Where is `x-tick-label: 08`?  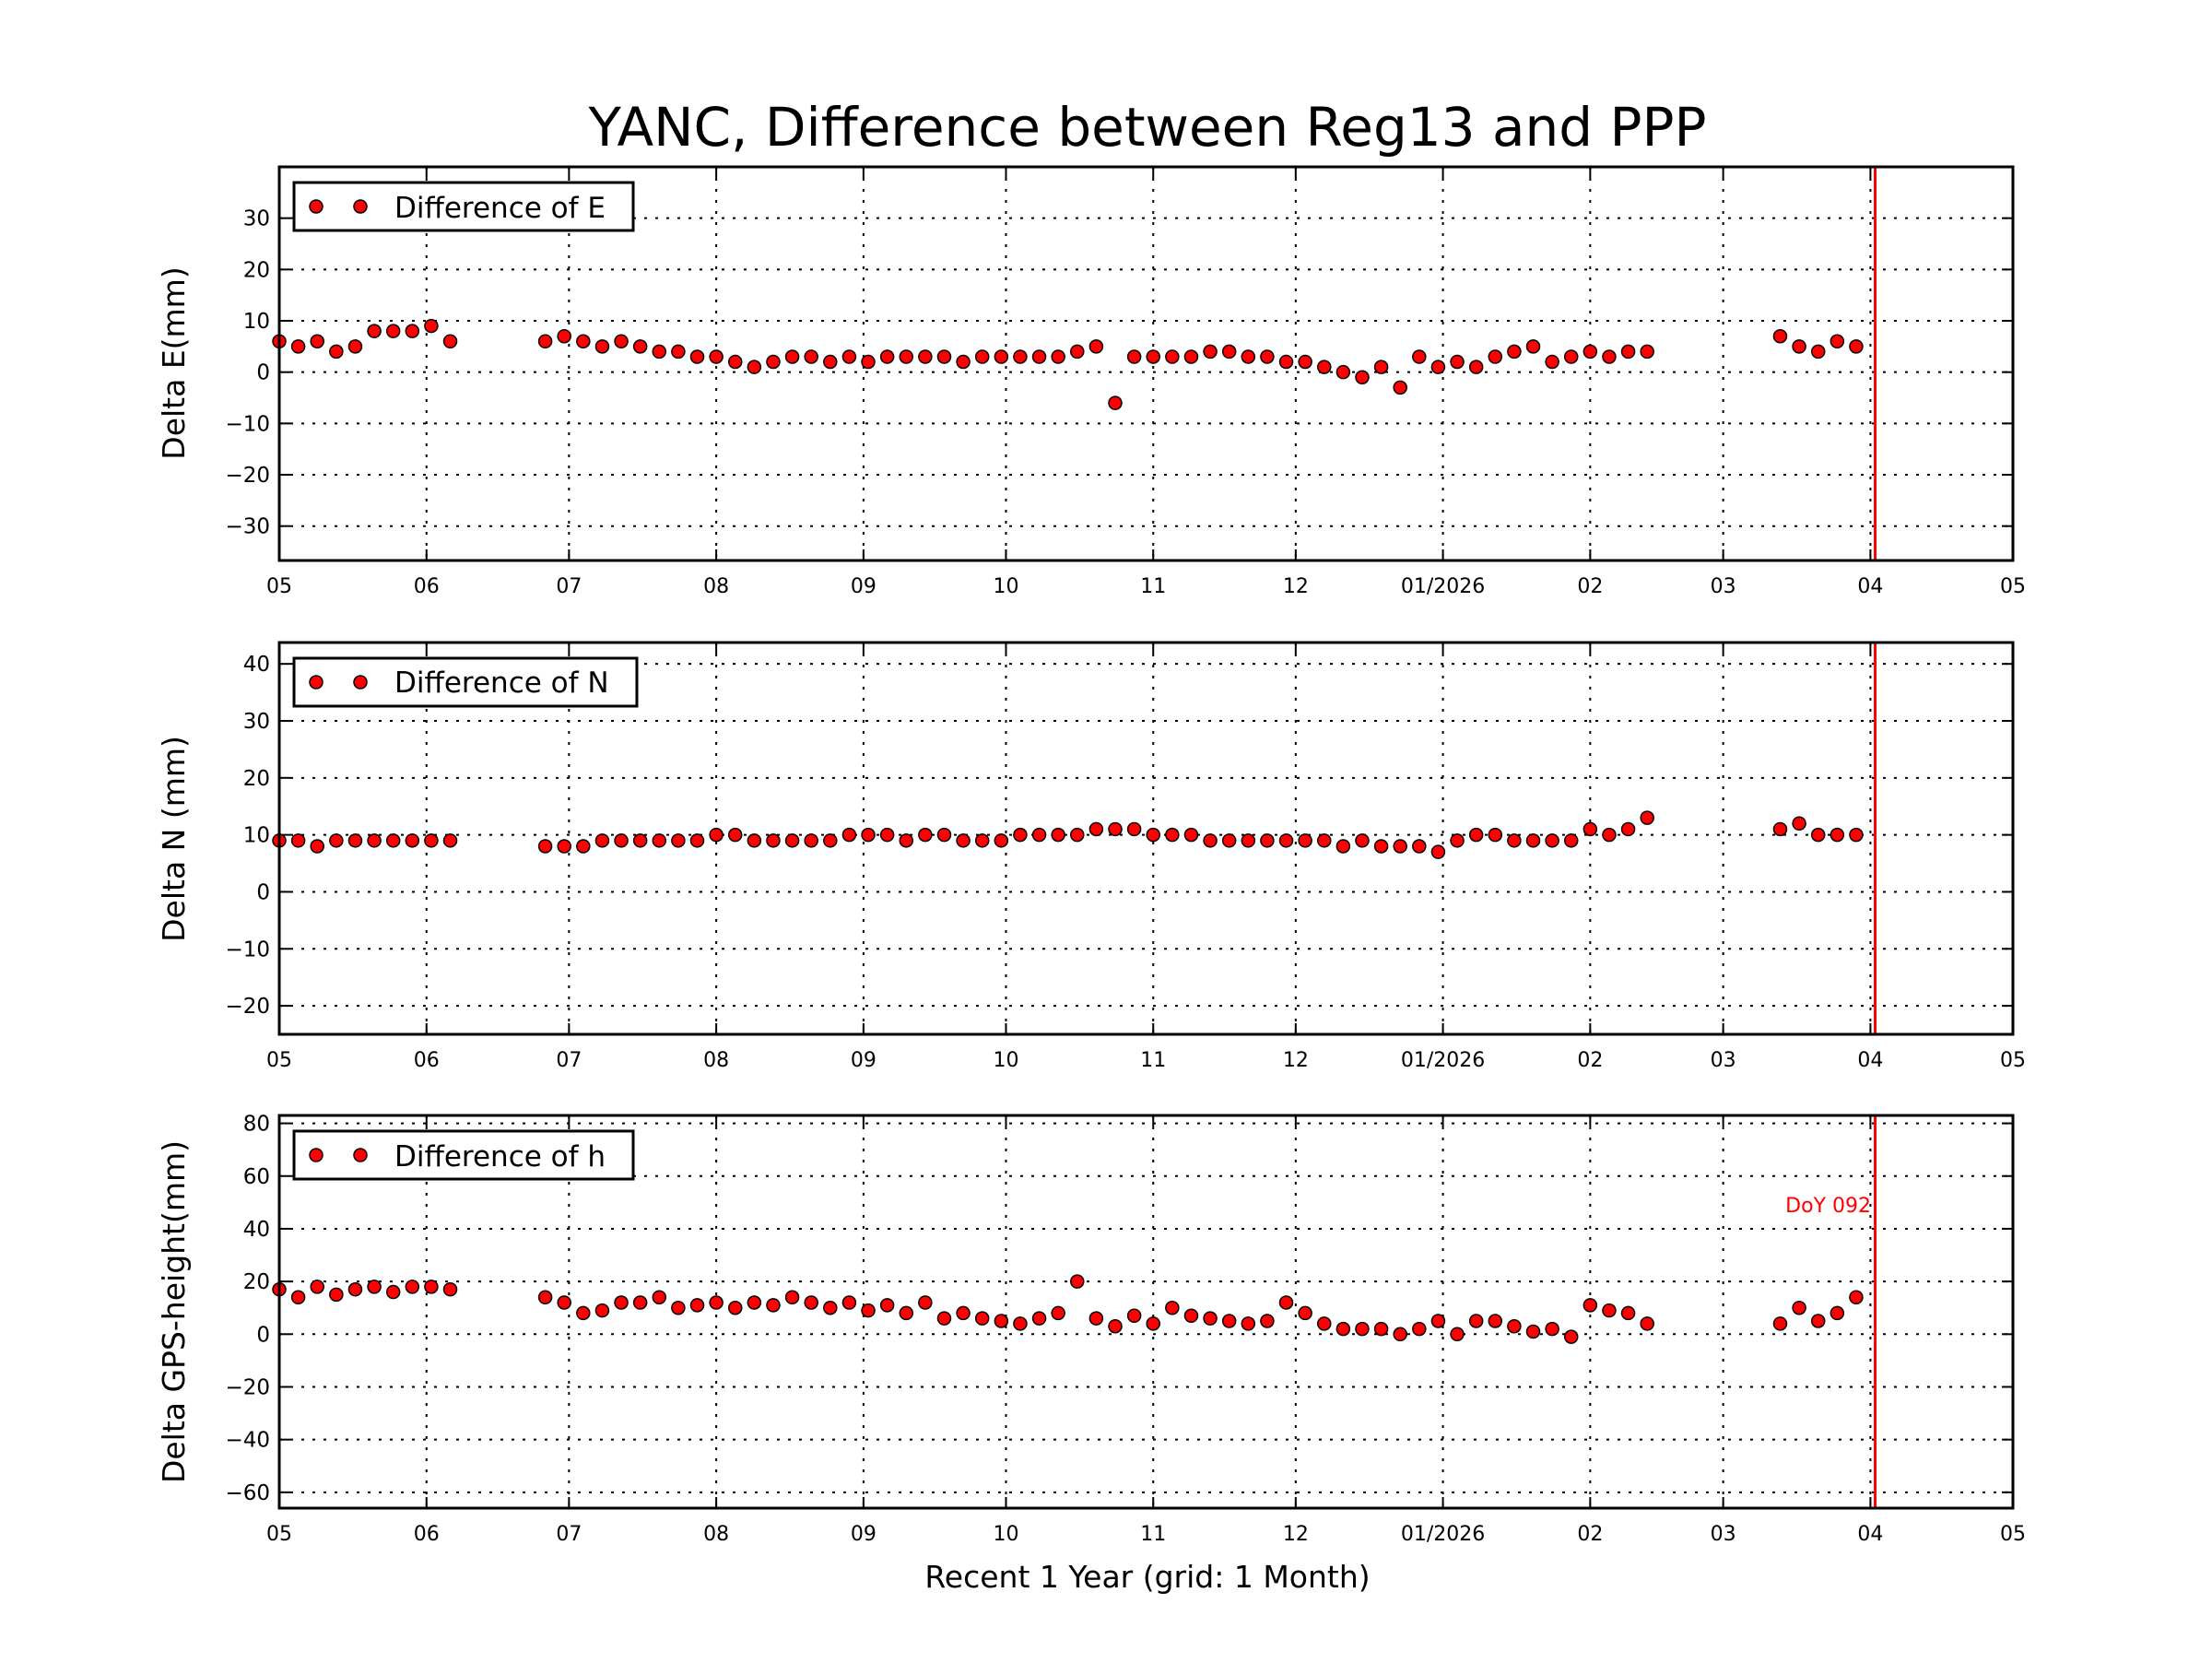
x-tick-label: 08 is located at coordinates (716, 1060).